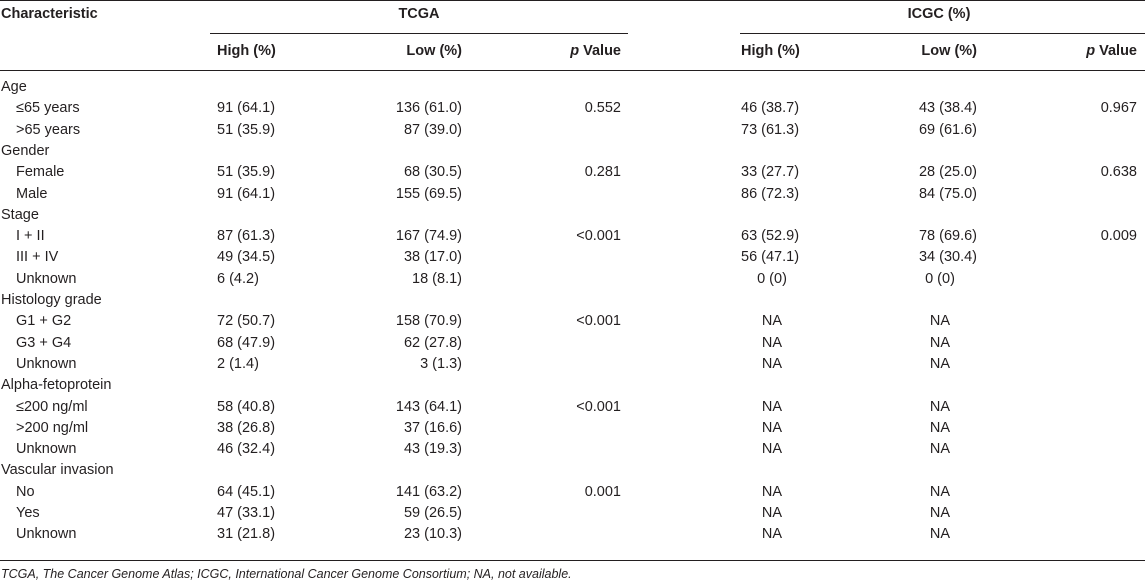  Describe the element at coordinates (947, 193) in the screenshot. I see `icgc-low-cell: 84 (75.0)` at that location.